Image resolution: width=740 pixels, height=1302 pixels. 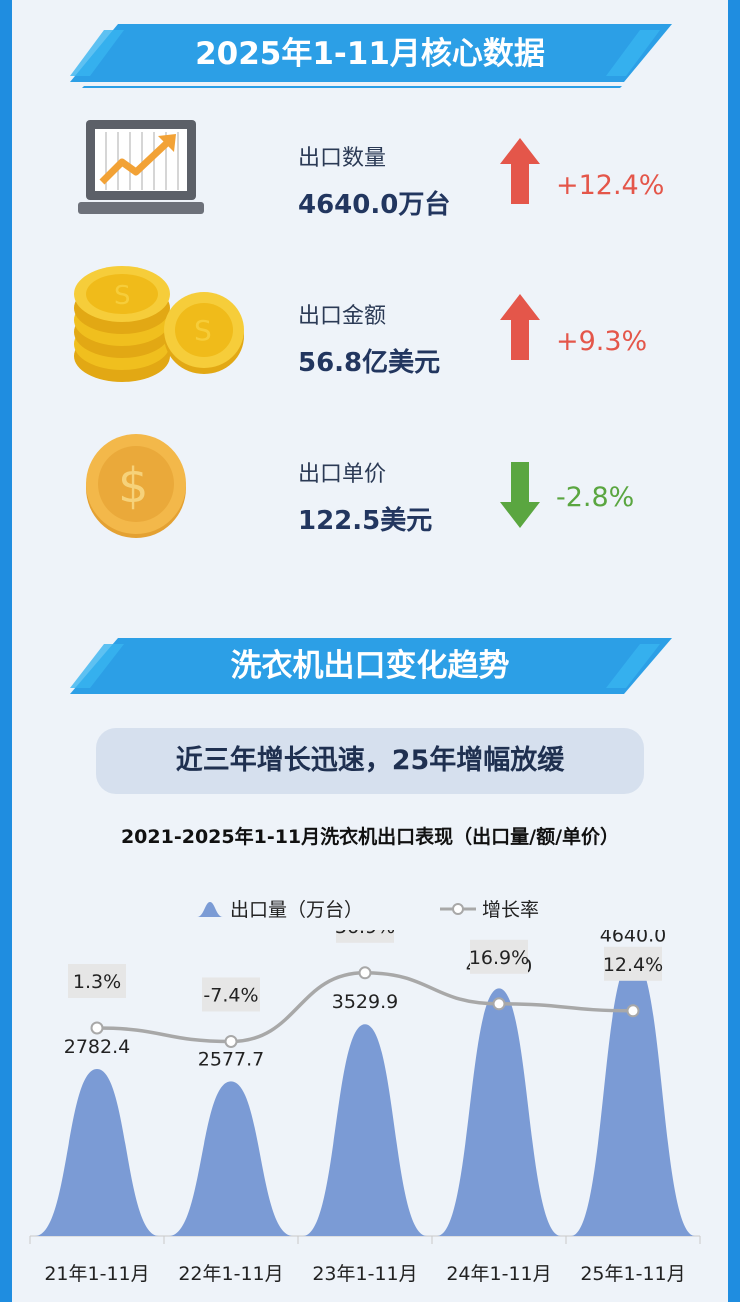 I want to click on metric-label: 出口数量, so click(x=342, y=158).